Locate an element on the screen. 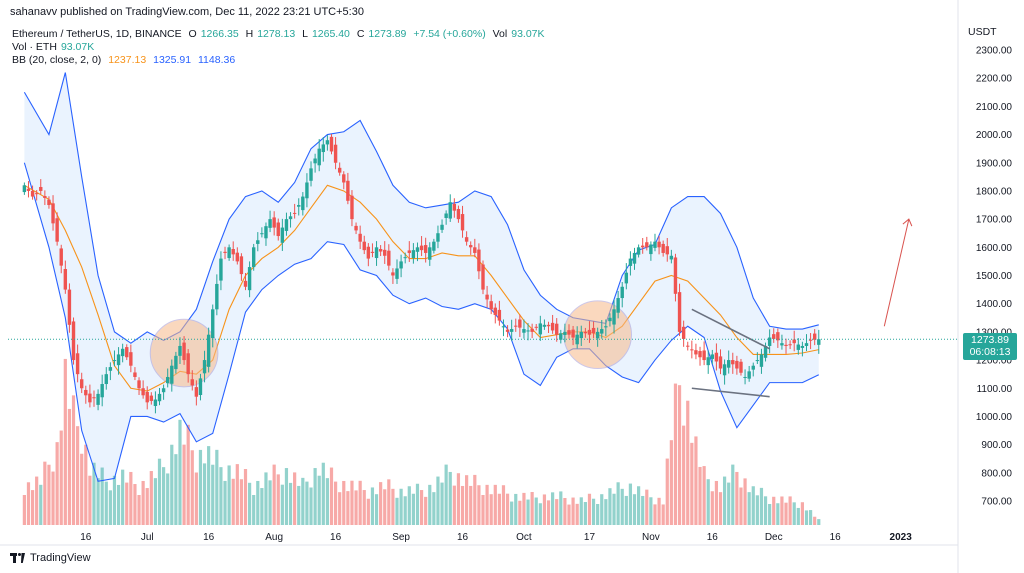  tradingview-brand: TradingView is located at coordinates (60, 558).